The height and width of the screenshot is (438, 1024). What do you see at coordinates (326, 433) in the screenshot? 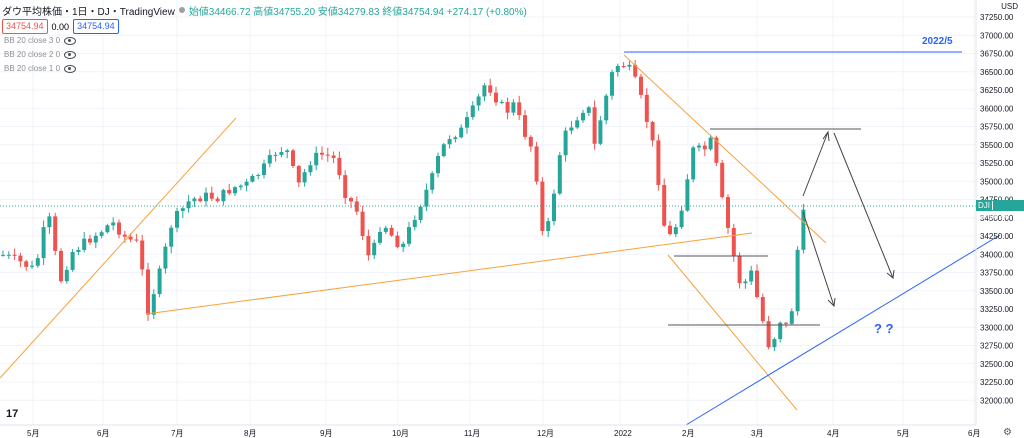
I see `time-tick-label: 9月` at bounding box center [326, 433].